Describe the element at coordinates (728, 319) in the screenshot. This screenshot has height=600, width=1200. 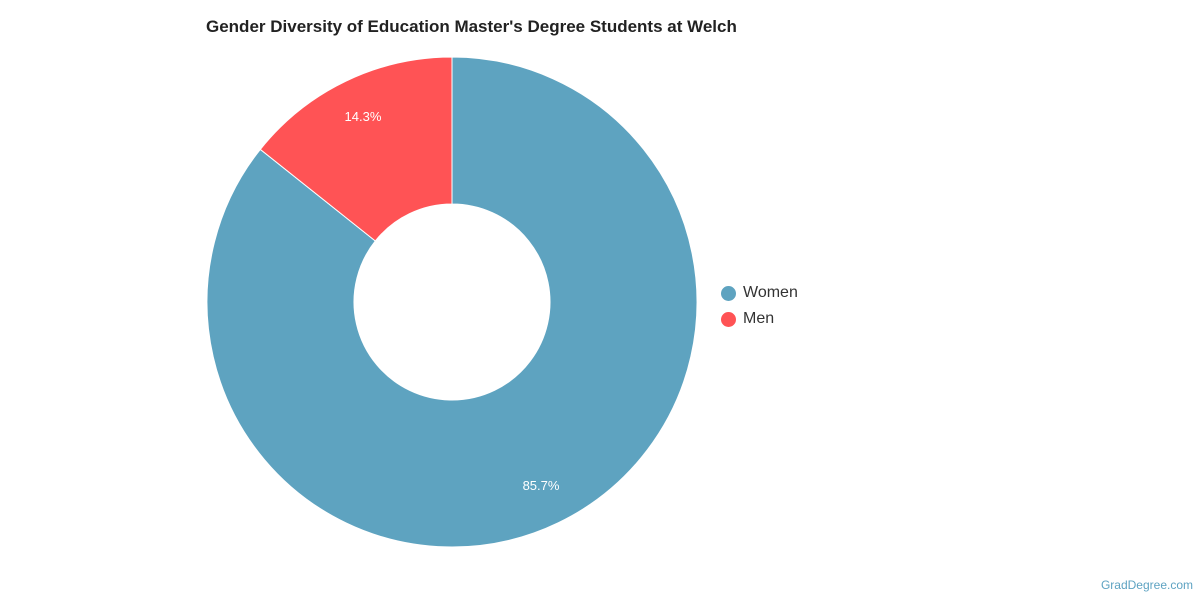
I see `legend-swatch-men` at that location.